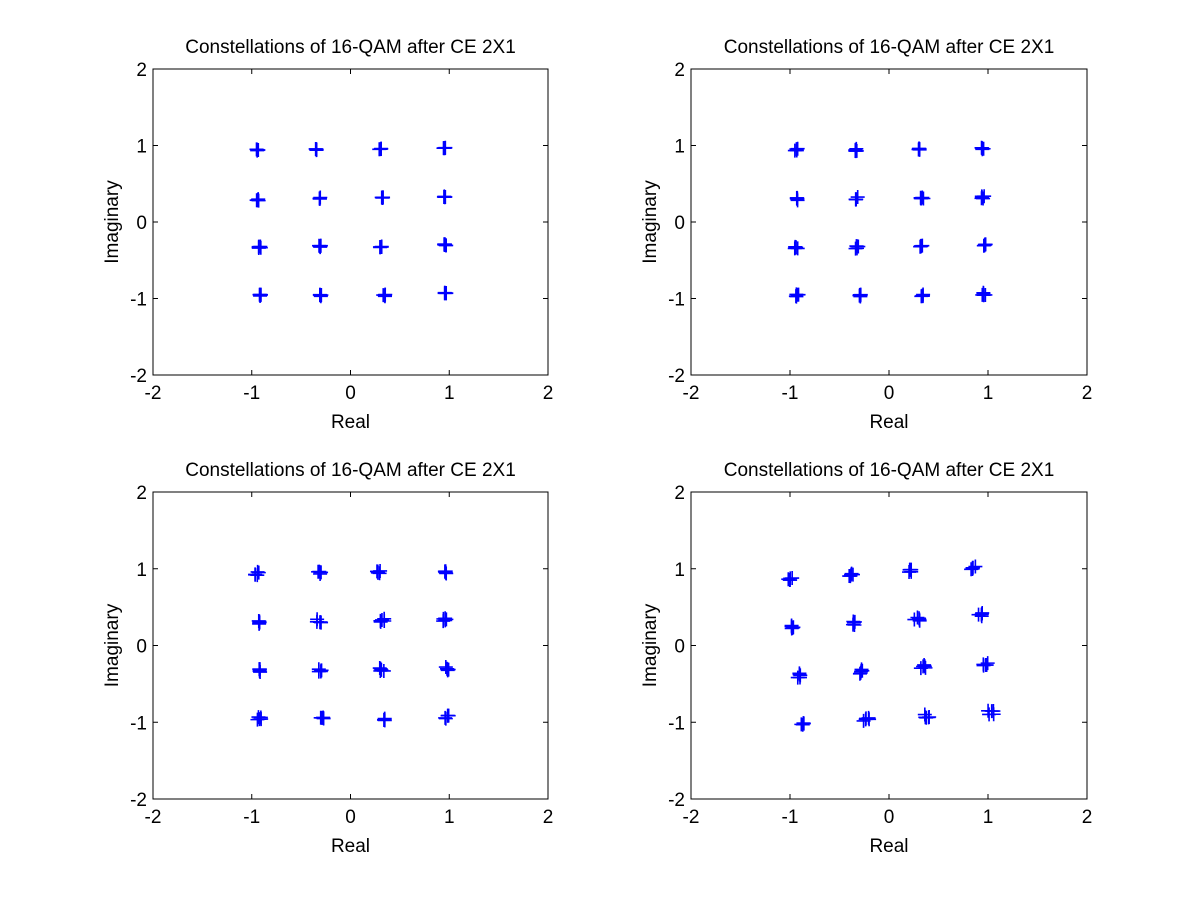  What do you see at coordinates (141, 647) in the screenshot?
I see `chart-3-ytick-label: 0` at bounding box center [141, 647].